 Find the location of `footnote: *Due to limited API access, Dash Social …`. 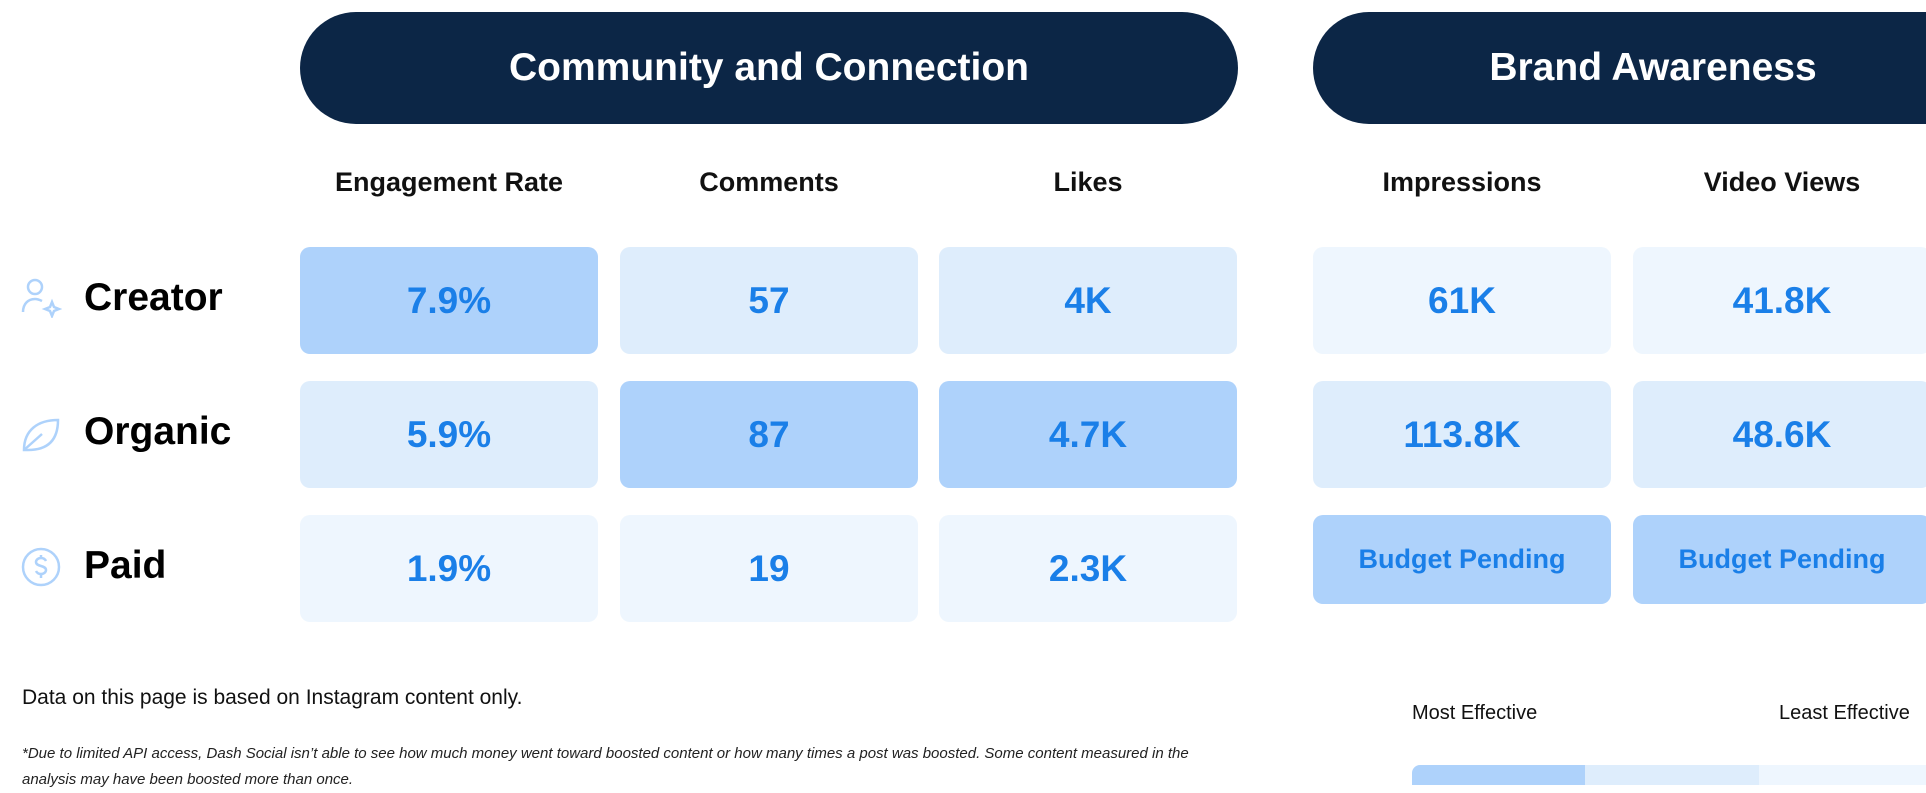

footnote: *Due to limited API access, Dash Social … is located at coordinates (605, 766).